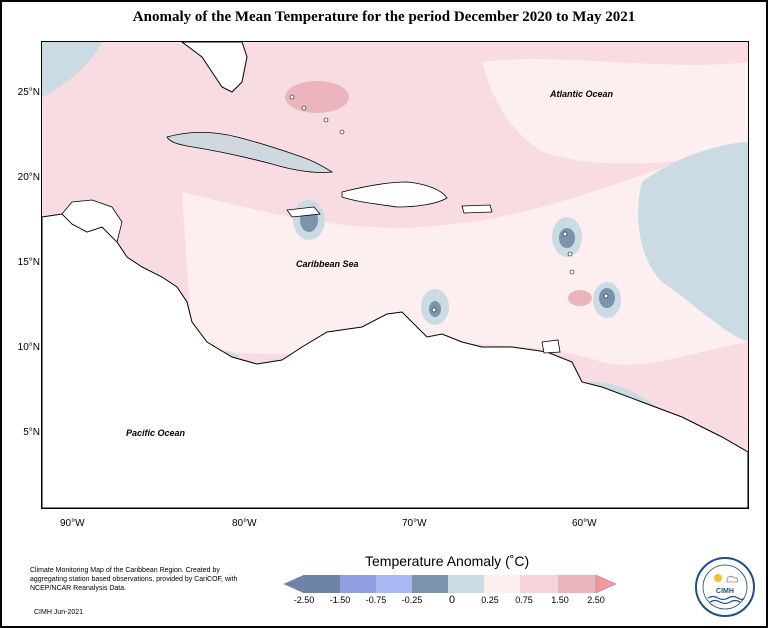 The height and width of the screenshot is (628, 768). Describe the element at coordinates (294, 584) in the screenshot. I see `legend-arrow-low` at that location.